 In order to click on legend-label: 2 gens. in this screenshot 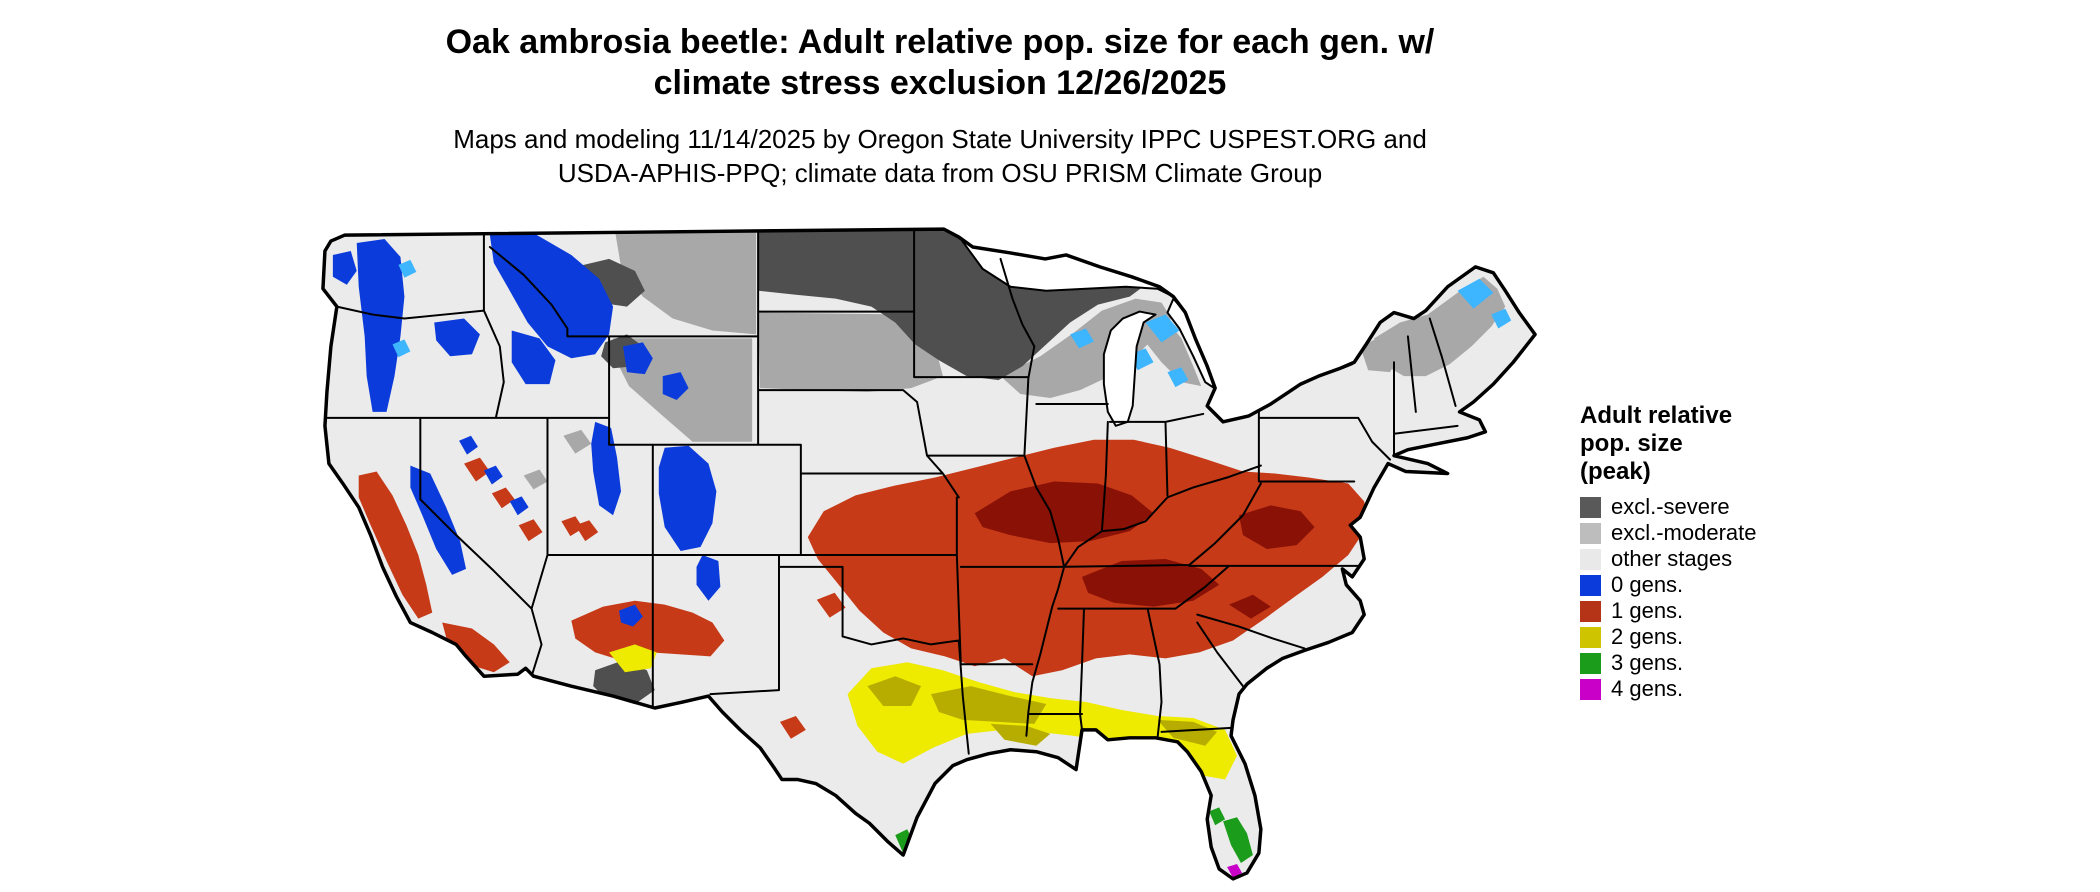, I will do `click(1647, 636)`.